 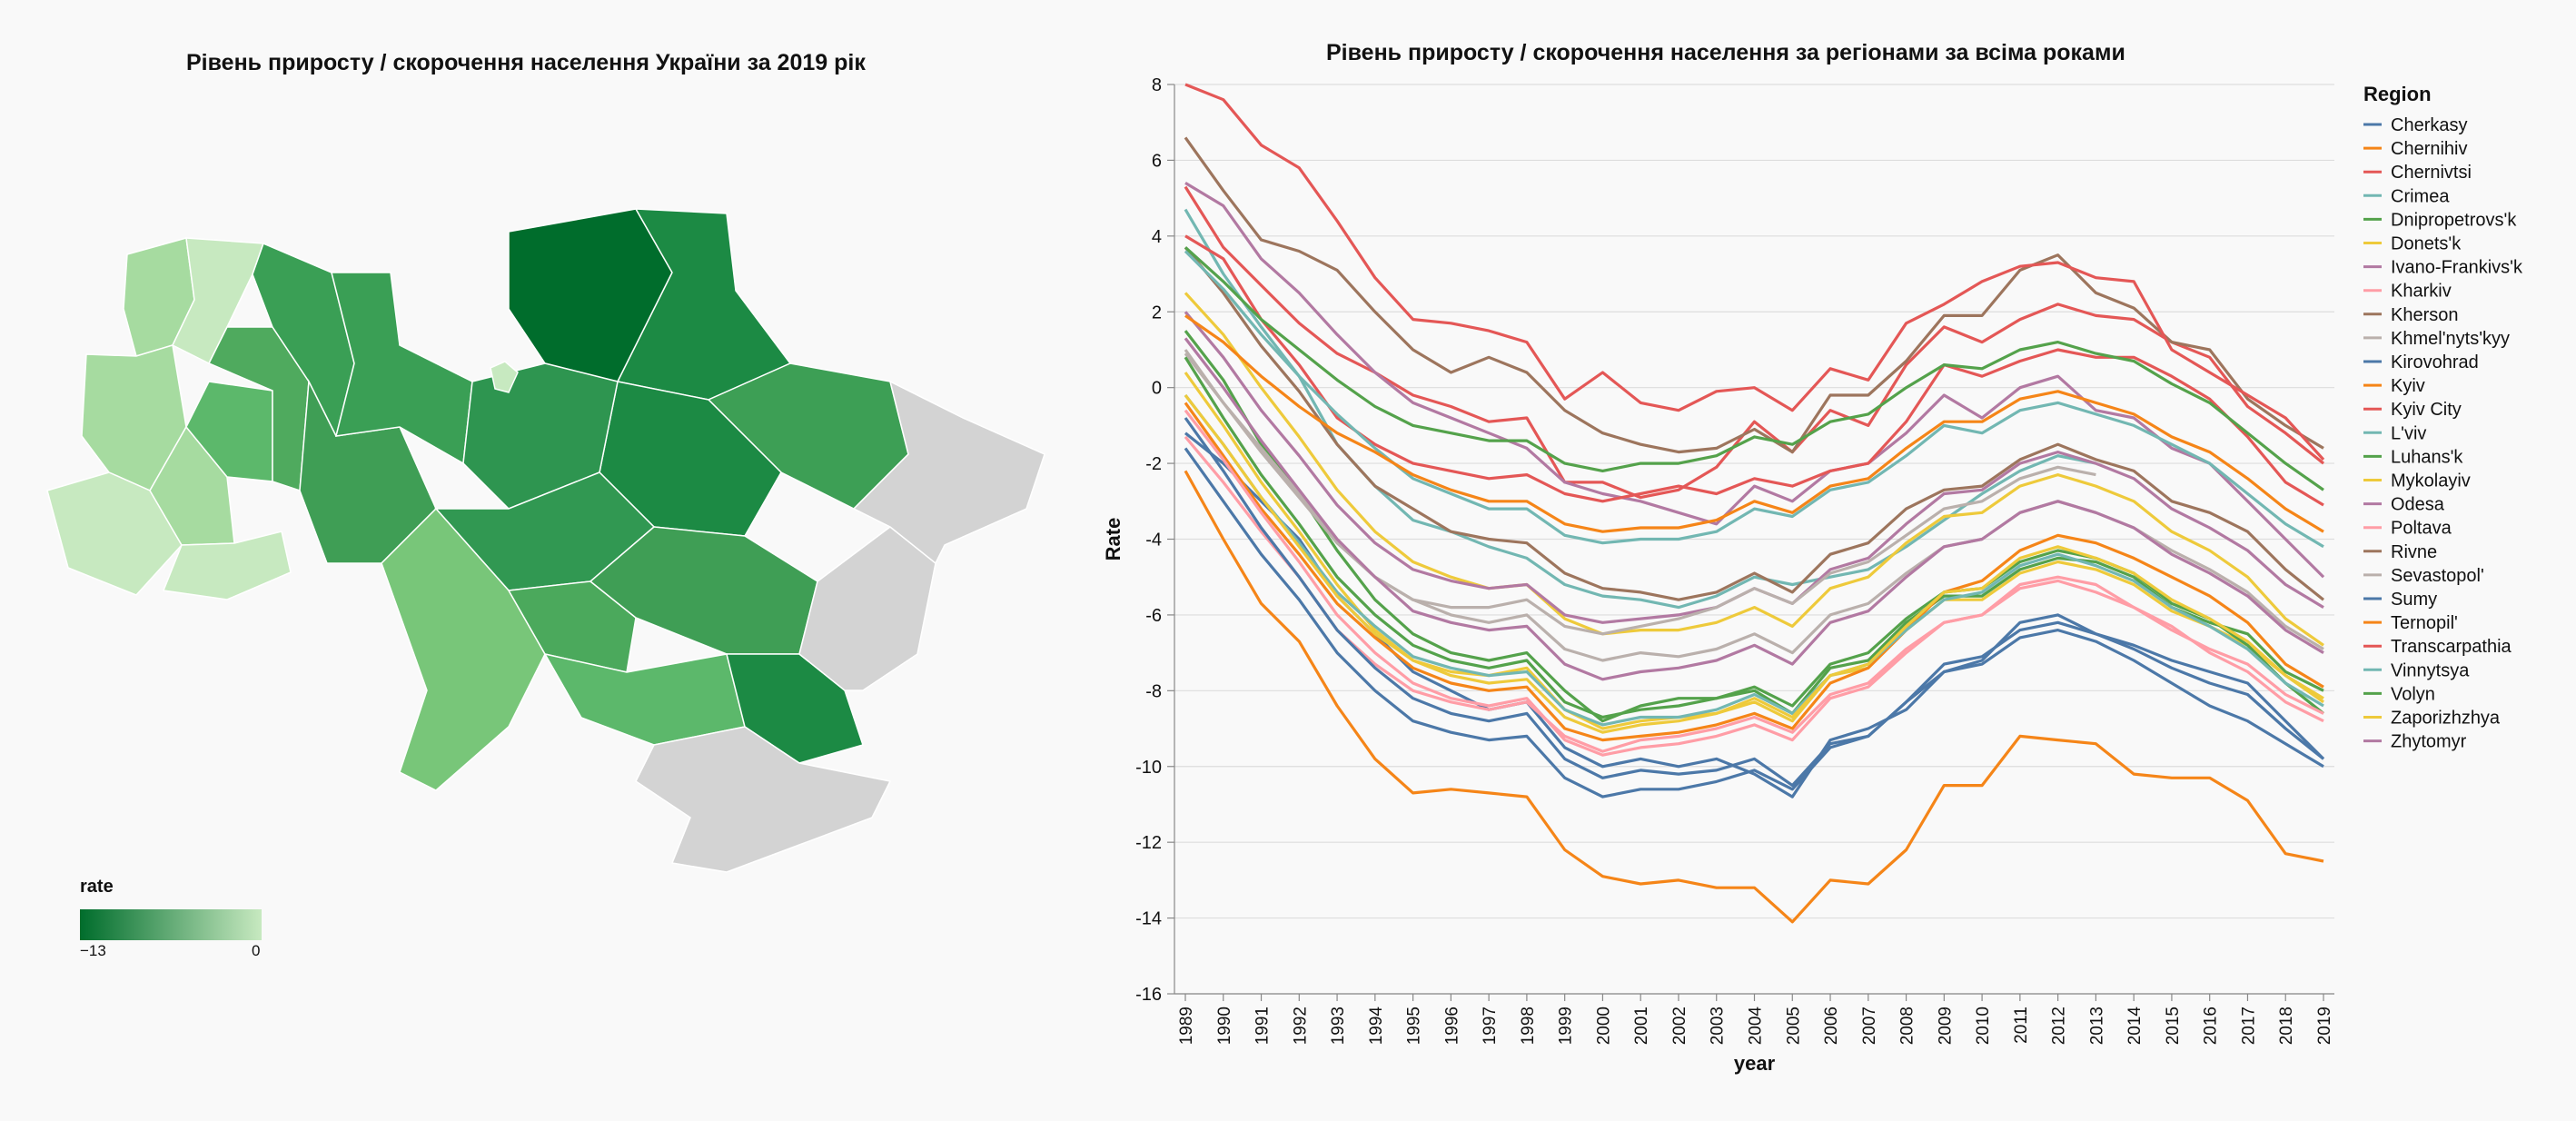 I want to click on series-line-mykolayiv, so click(x=1754, y=469).